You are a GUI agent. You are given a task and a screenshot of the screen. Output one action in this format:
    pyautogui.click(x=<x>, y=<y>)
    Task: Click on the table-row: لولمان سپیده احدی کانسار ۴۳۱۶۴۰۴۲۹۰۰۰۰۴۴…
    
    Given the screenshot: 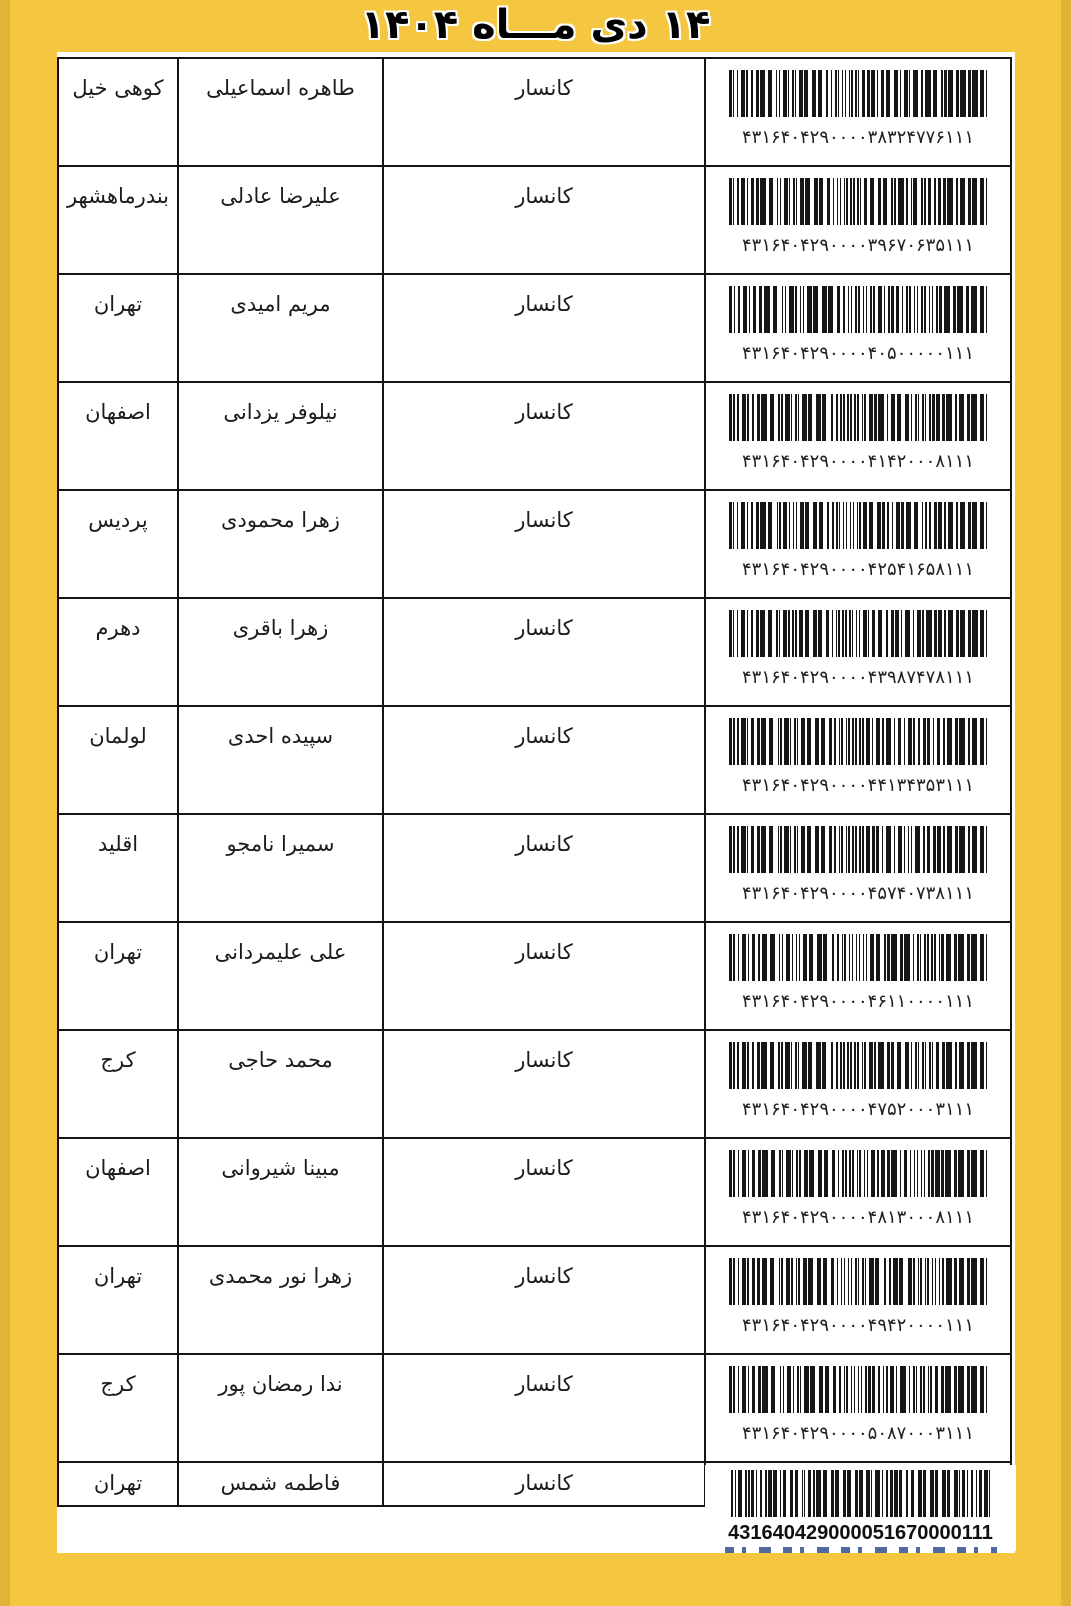 What is the action you would take?
    pyautogui.click(x=534, y=761)
    